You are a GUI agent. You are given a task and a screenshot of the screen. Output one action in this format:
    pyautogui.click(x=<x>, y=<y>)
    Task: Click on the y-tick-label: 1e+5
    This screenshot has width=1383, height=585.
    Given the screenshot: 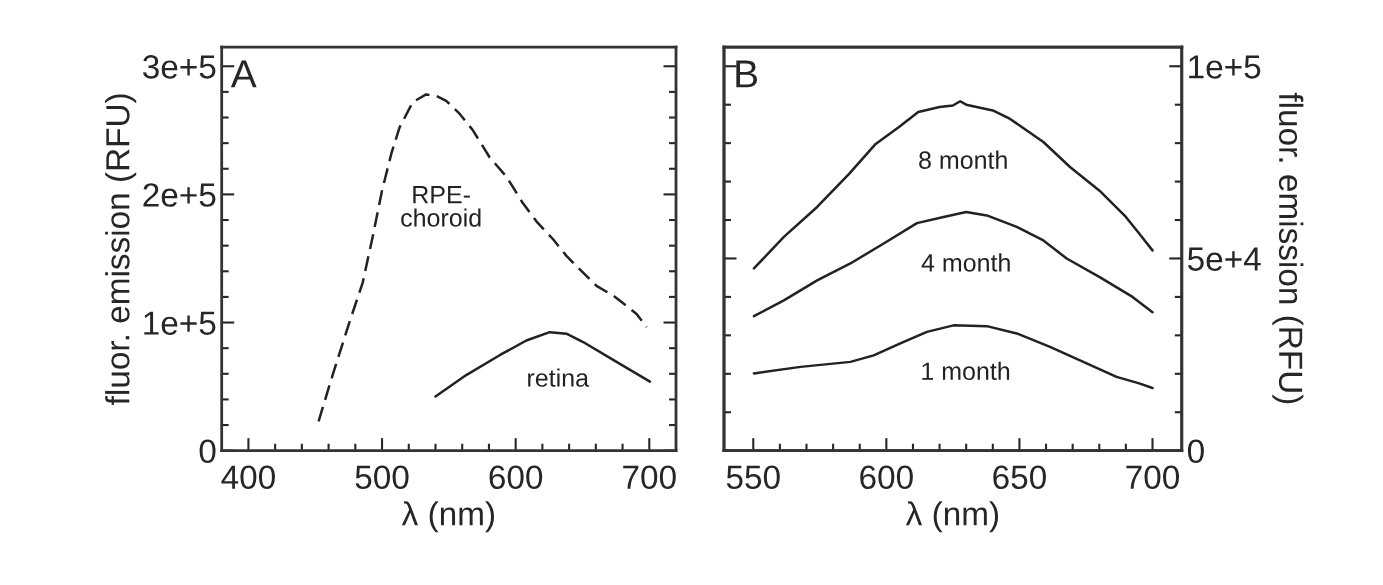 What is the action you would take?
    pyautogui.click(x=180, y=323)
    